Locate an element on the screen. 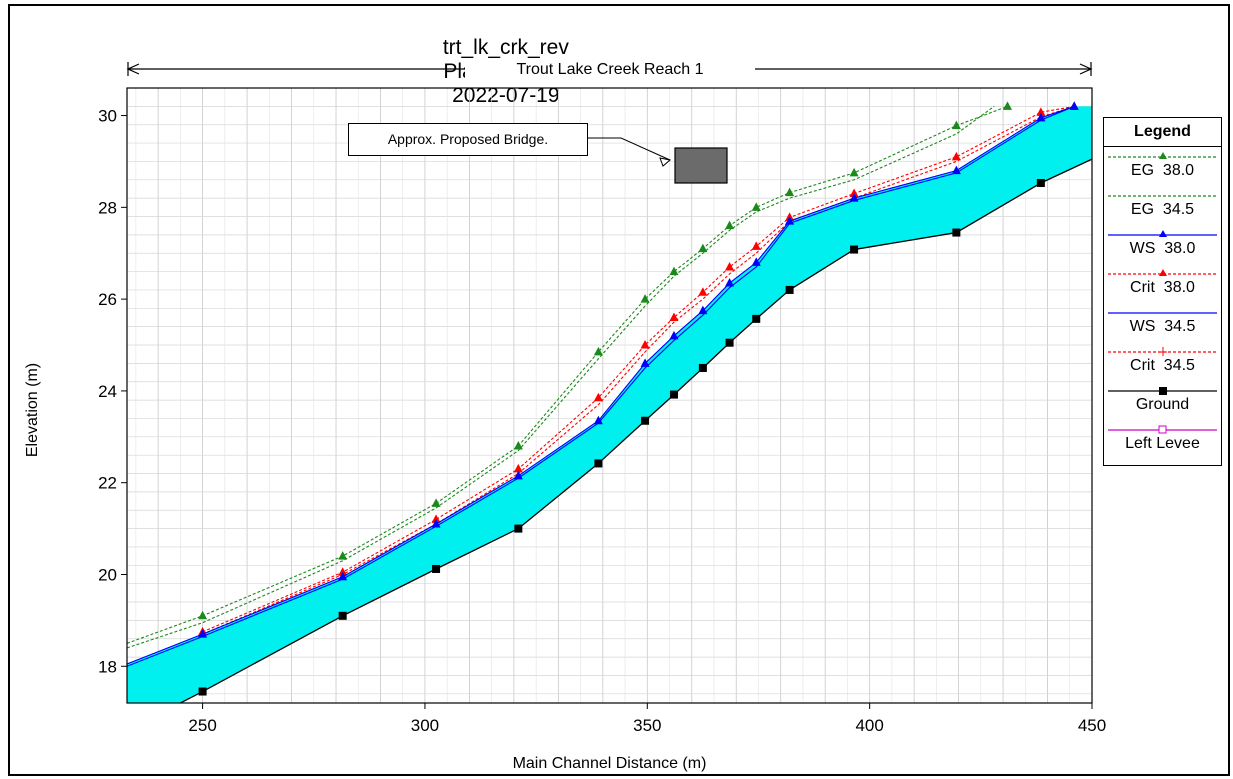 The image size is (1233, 779). bridge-leader is located at coordinates (629, 149).